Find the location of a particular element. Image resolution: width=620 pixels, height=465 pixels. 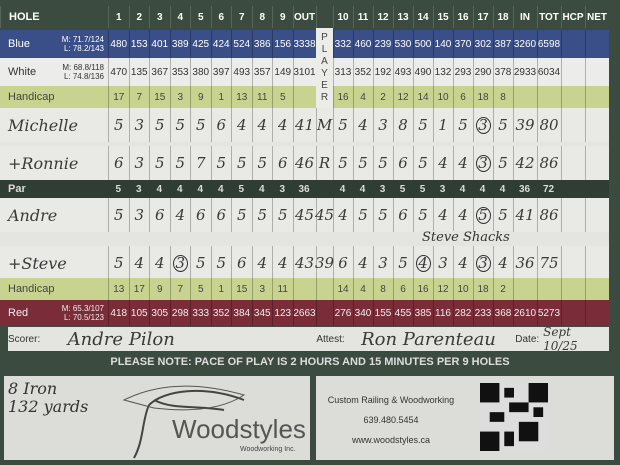

in-total-cell: 36 is located at coordinates (524, 263).